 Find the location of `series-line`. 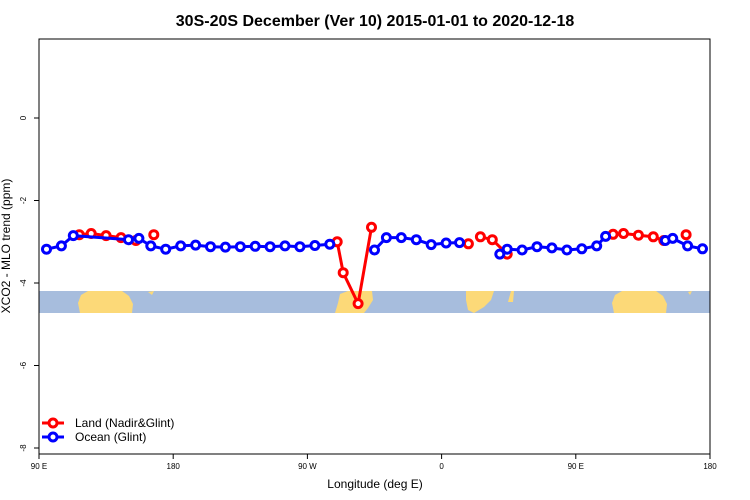

series-line is located at coordinates (354, 266).